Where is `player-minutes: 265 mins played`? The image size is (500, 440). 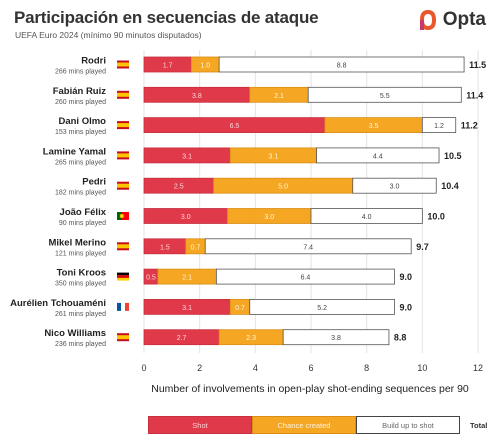
player-minutes: 265 mins played is located at coordinates (80, 162).